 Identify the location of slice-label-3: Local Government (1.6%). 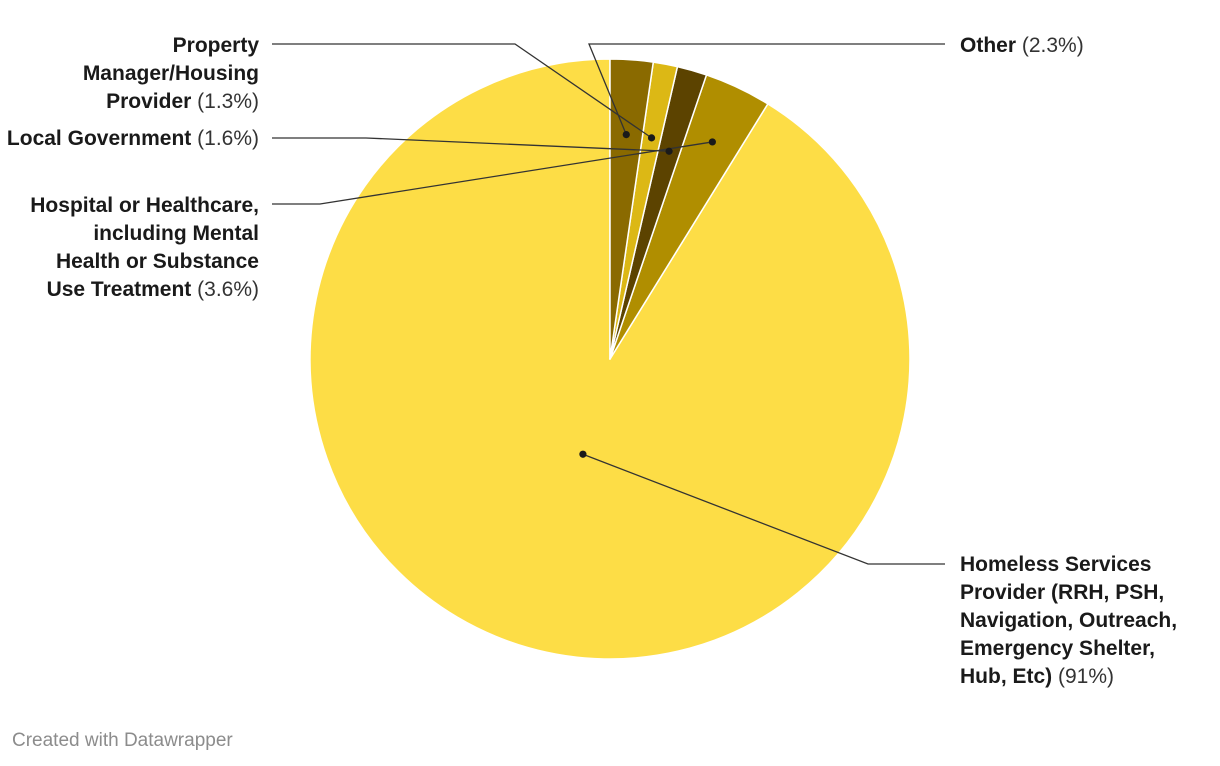
(133, 138).